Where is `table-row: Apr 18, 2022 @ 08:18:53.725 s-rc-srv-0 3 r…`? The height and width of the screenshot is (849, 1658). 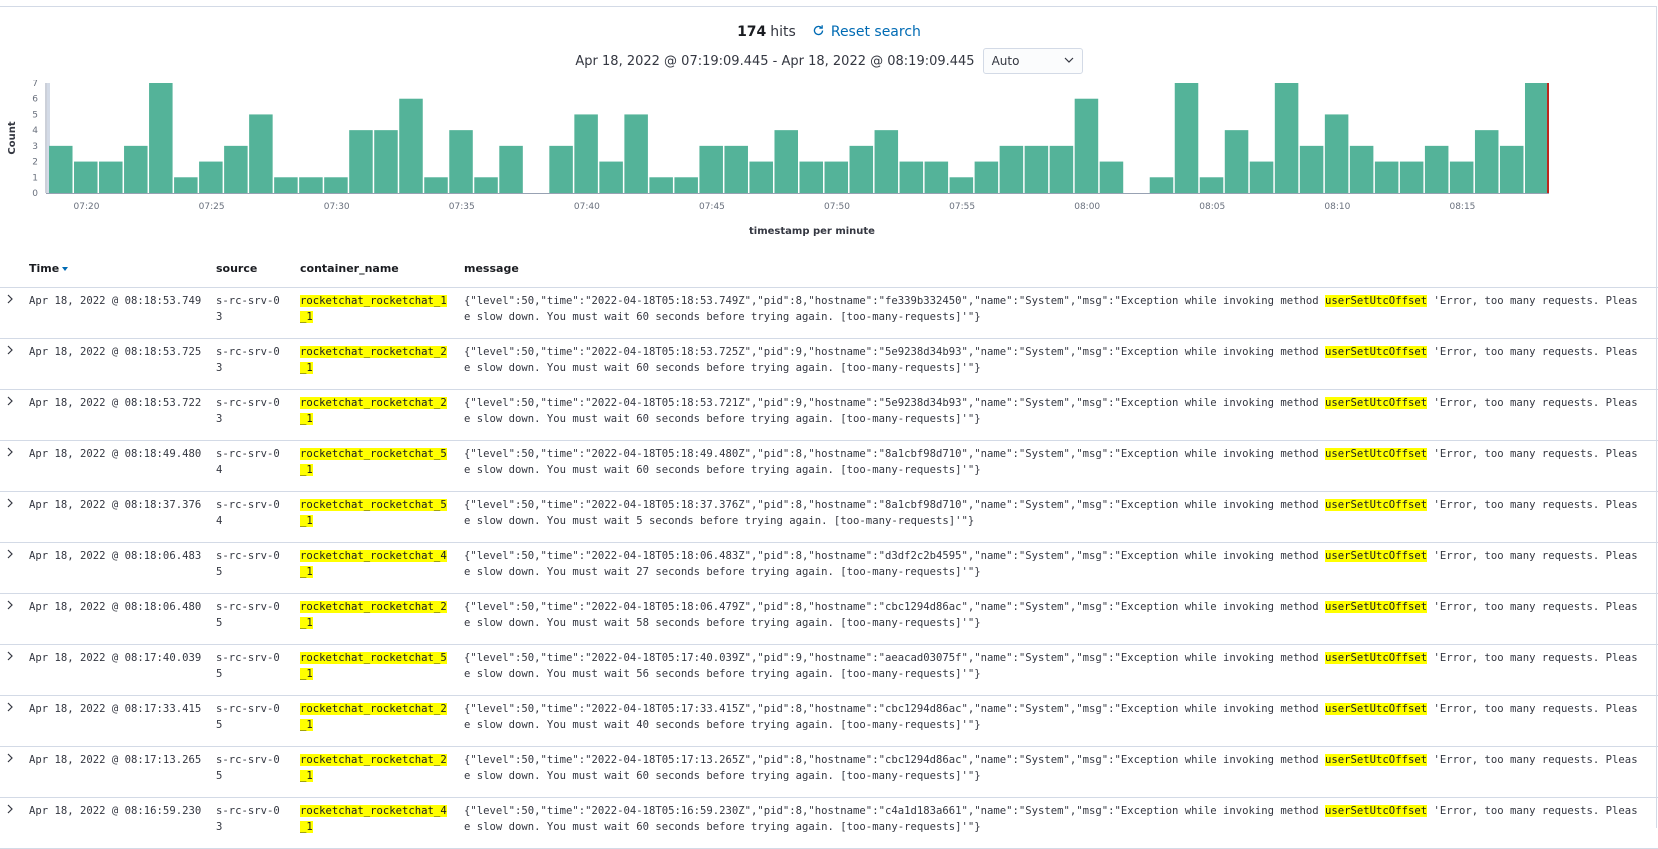 table-row: Apr 18, 2022 @ 08:18:53.725 s-rc-srv-0 3 r… is located at coordinates (829, 364).